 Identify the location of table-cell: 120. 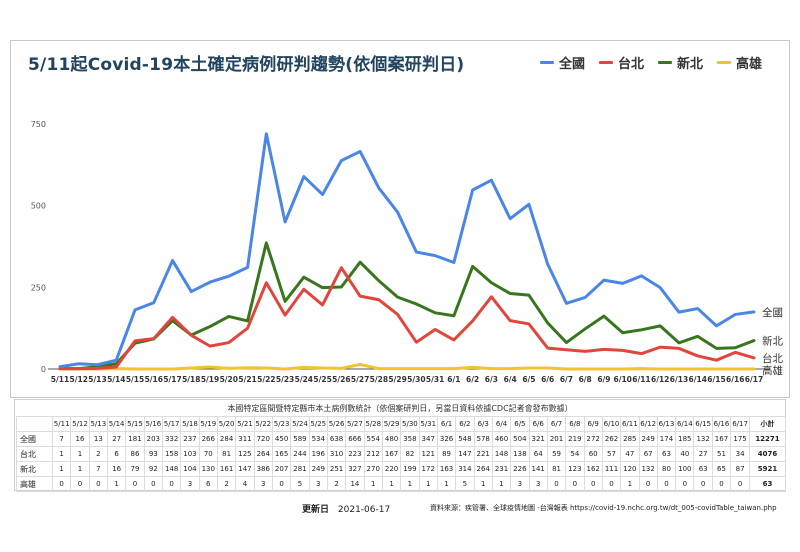
(630, 469).